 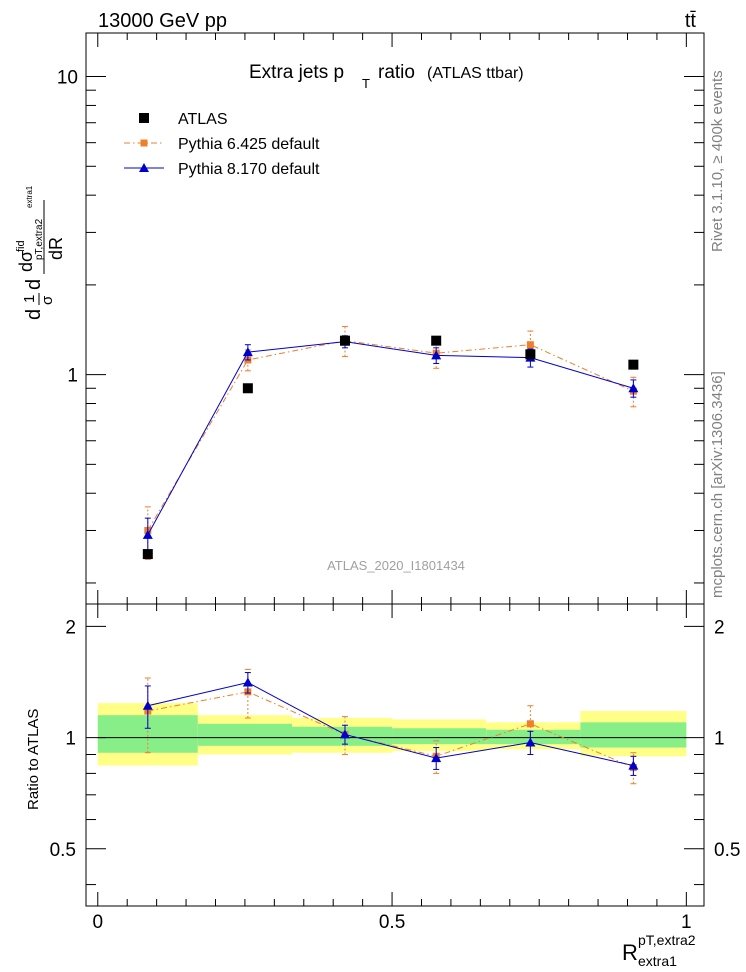 I want to click on legend-item: Pythia 6.425 default, so click(x=222, y=144).